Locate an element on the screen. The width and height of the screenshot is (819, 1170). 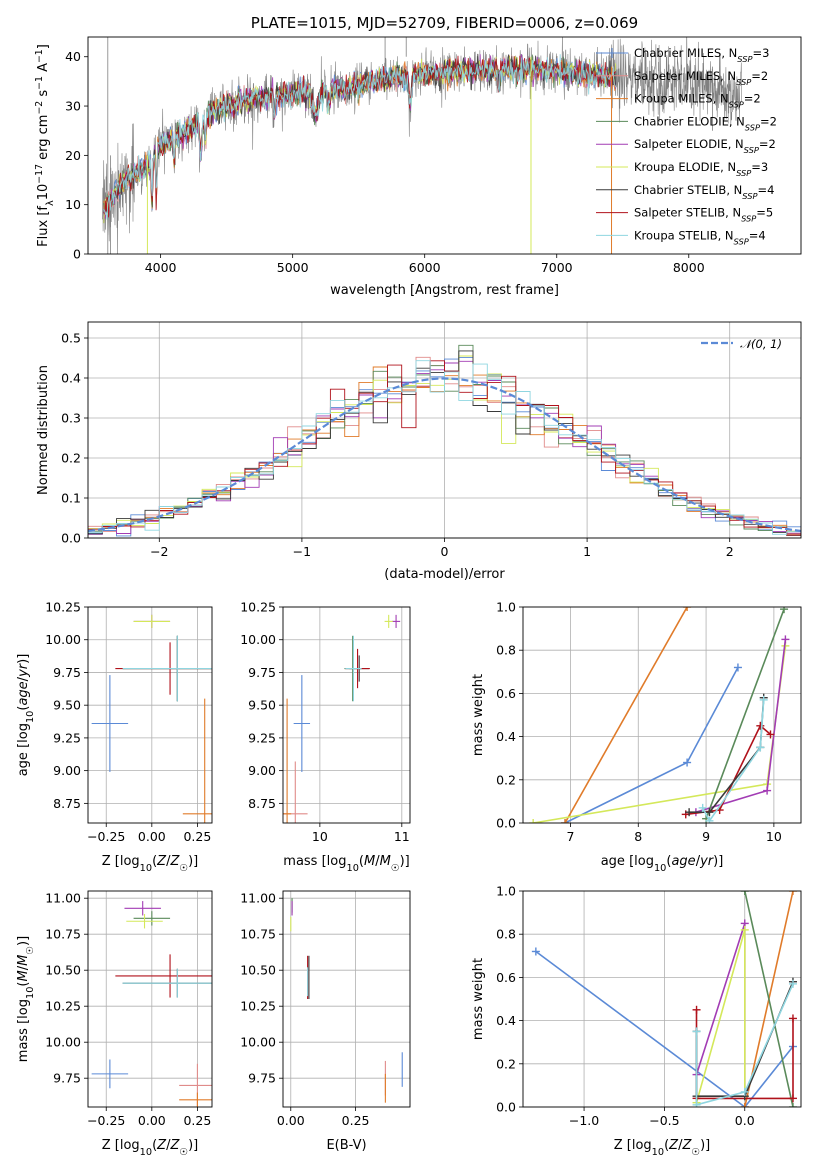
y-axis-label: Flux [fλ10−17 erg cm−2 s−1 A−1] is located at coordinates (45, 145).